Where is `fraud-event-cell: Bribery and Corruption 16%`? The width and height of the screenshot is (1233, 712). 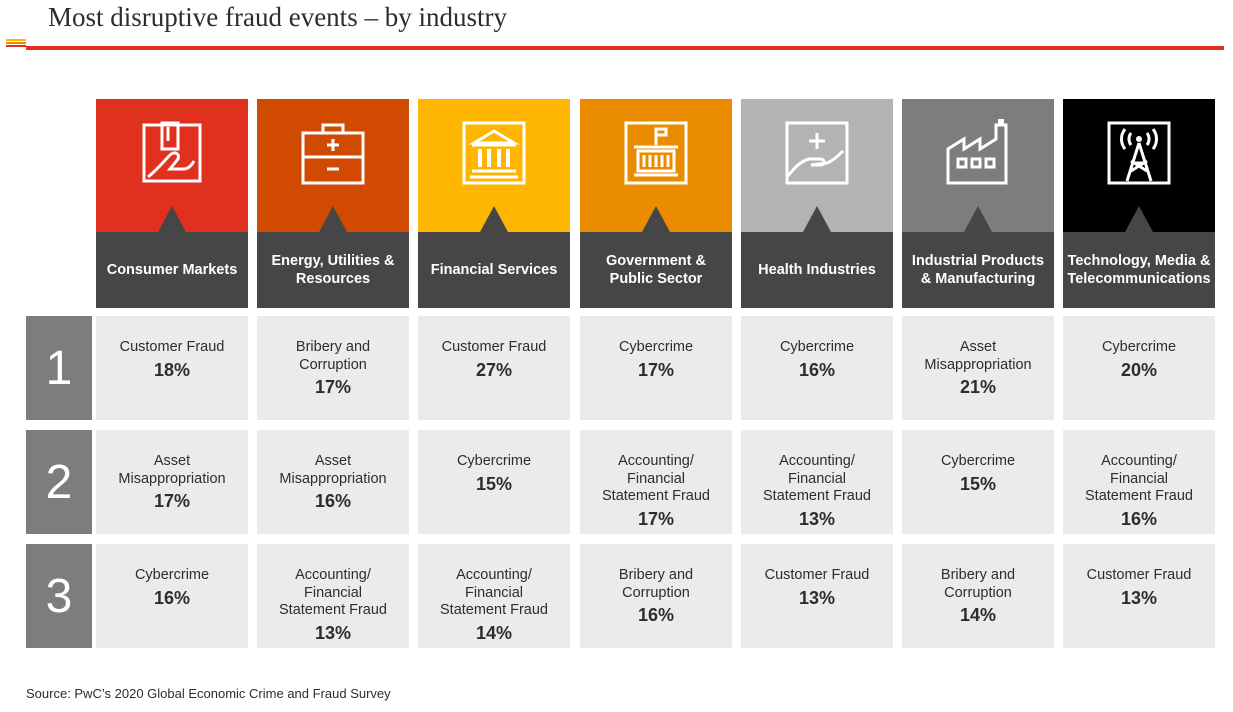 fraud-event-cell: Bribery and Corruption 16% is located at coordinates (656, 596).